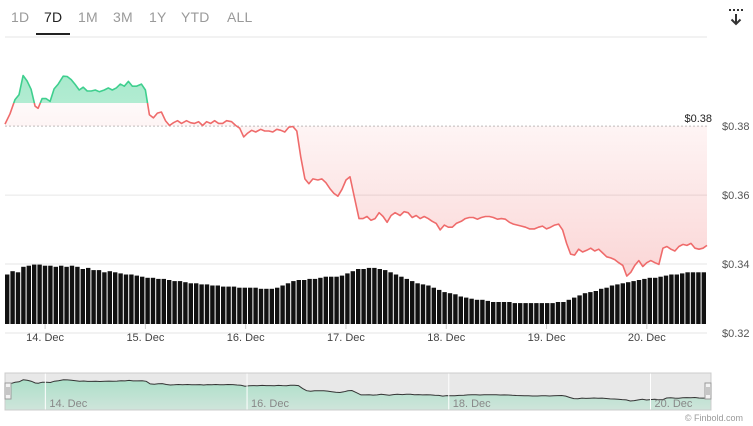  I want to click on x-tick-label: 14. Dec, so click(45, 338).